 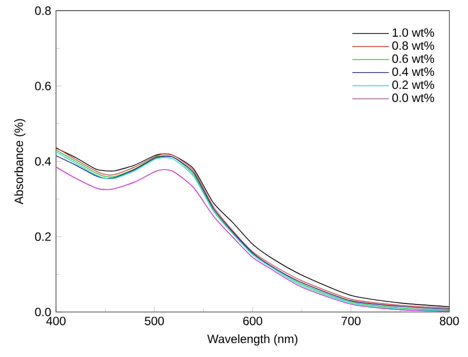 What do you see at coordinates (413, 71) in the screenshot?
I see `legend-label: 0.4 wt%` at bounding box center [413, 71].